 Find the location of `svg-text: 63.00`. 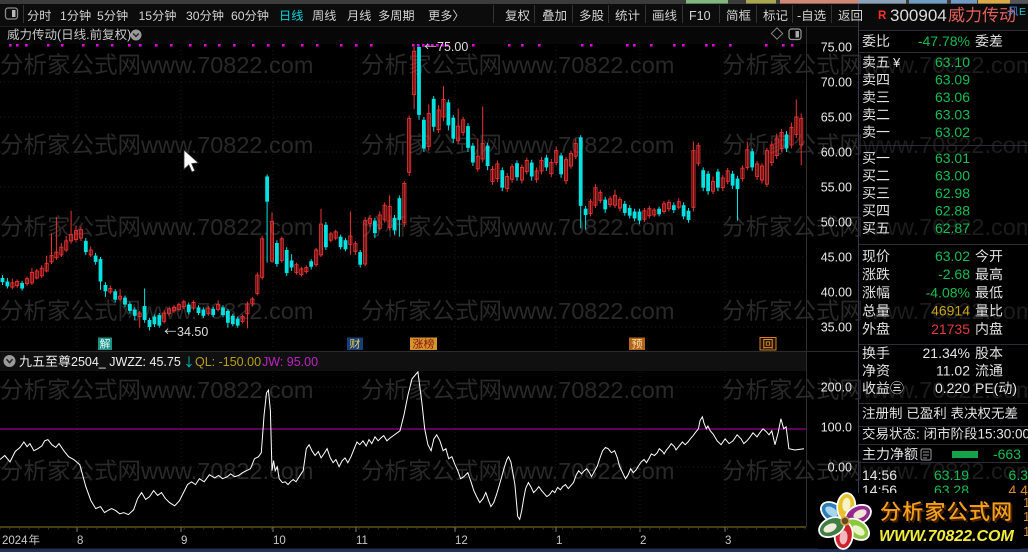

svg-text: 63.00 is located at coordinates (952, 176).